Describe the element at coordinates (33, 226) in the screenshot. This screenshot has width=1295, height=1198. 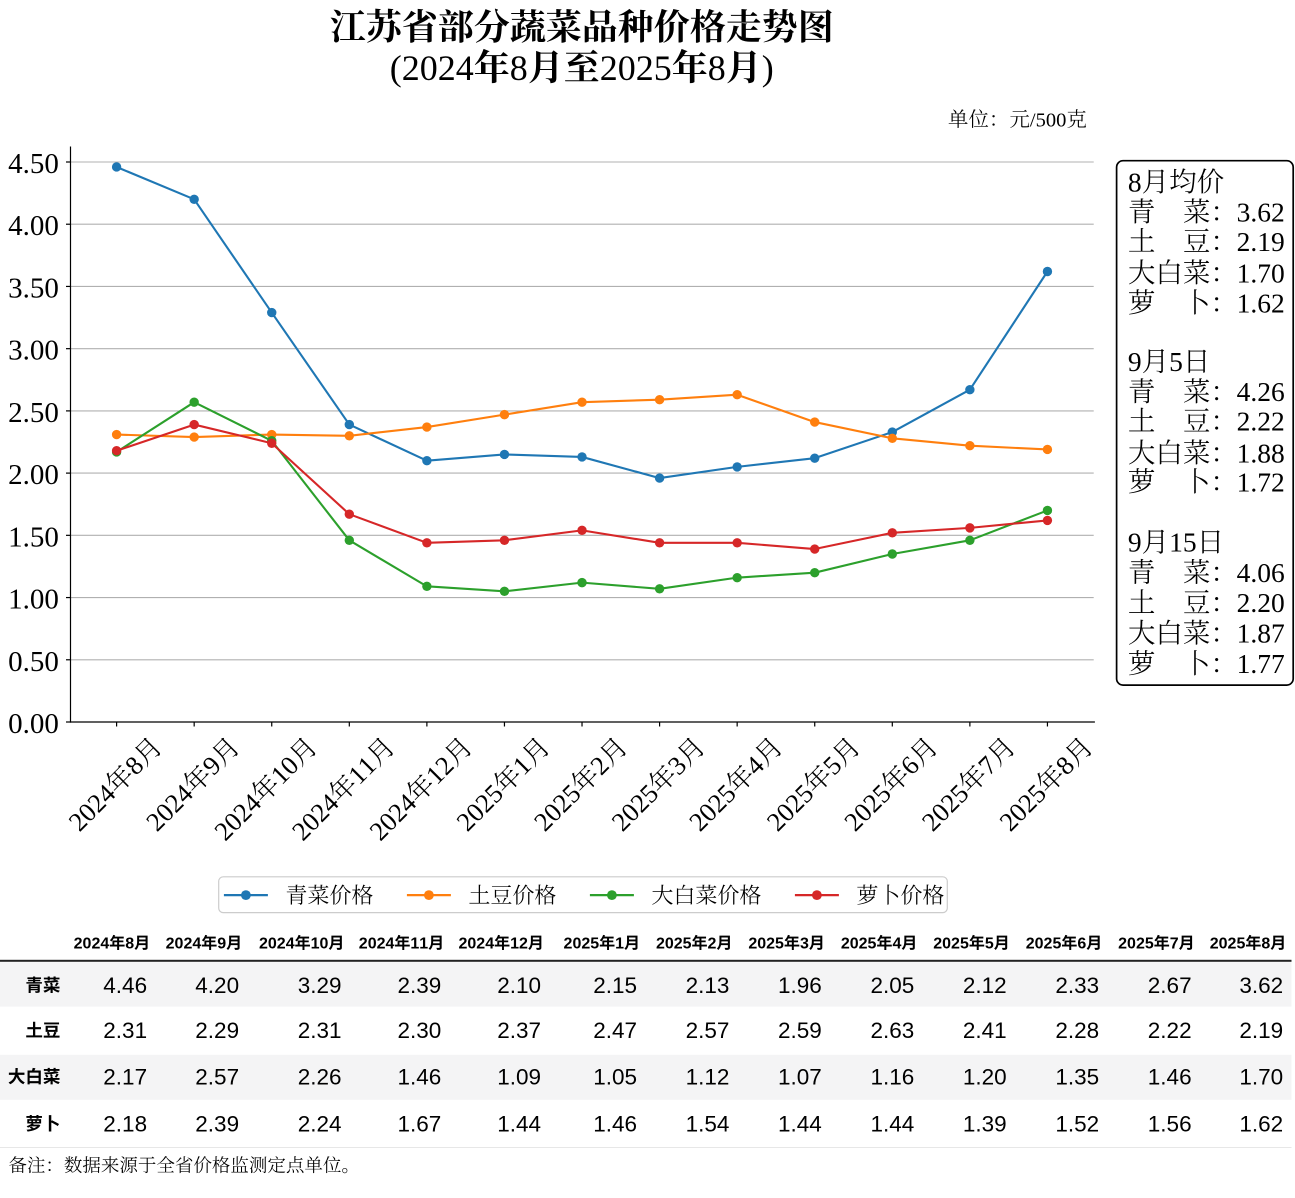
I see `svg-text: 4.00` at that location.